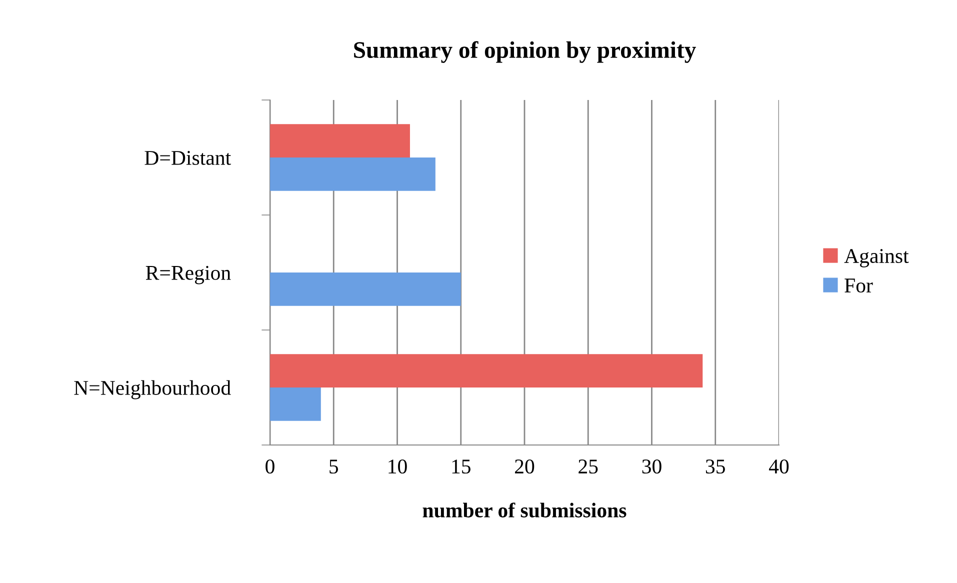 This screenshot has width=957, height=583. What do you see at coordinates (270, 466) in the screenshot?
I see `x-tick-label: 0` at bounding box center [270, 466].